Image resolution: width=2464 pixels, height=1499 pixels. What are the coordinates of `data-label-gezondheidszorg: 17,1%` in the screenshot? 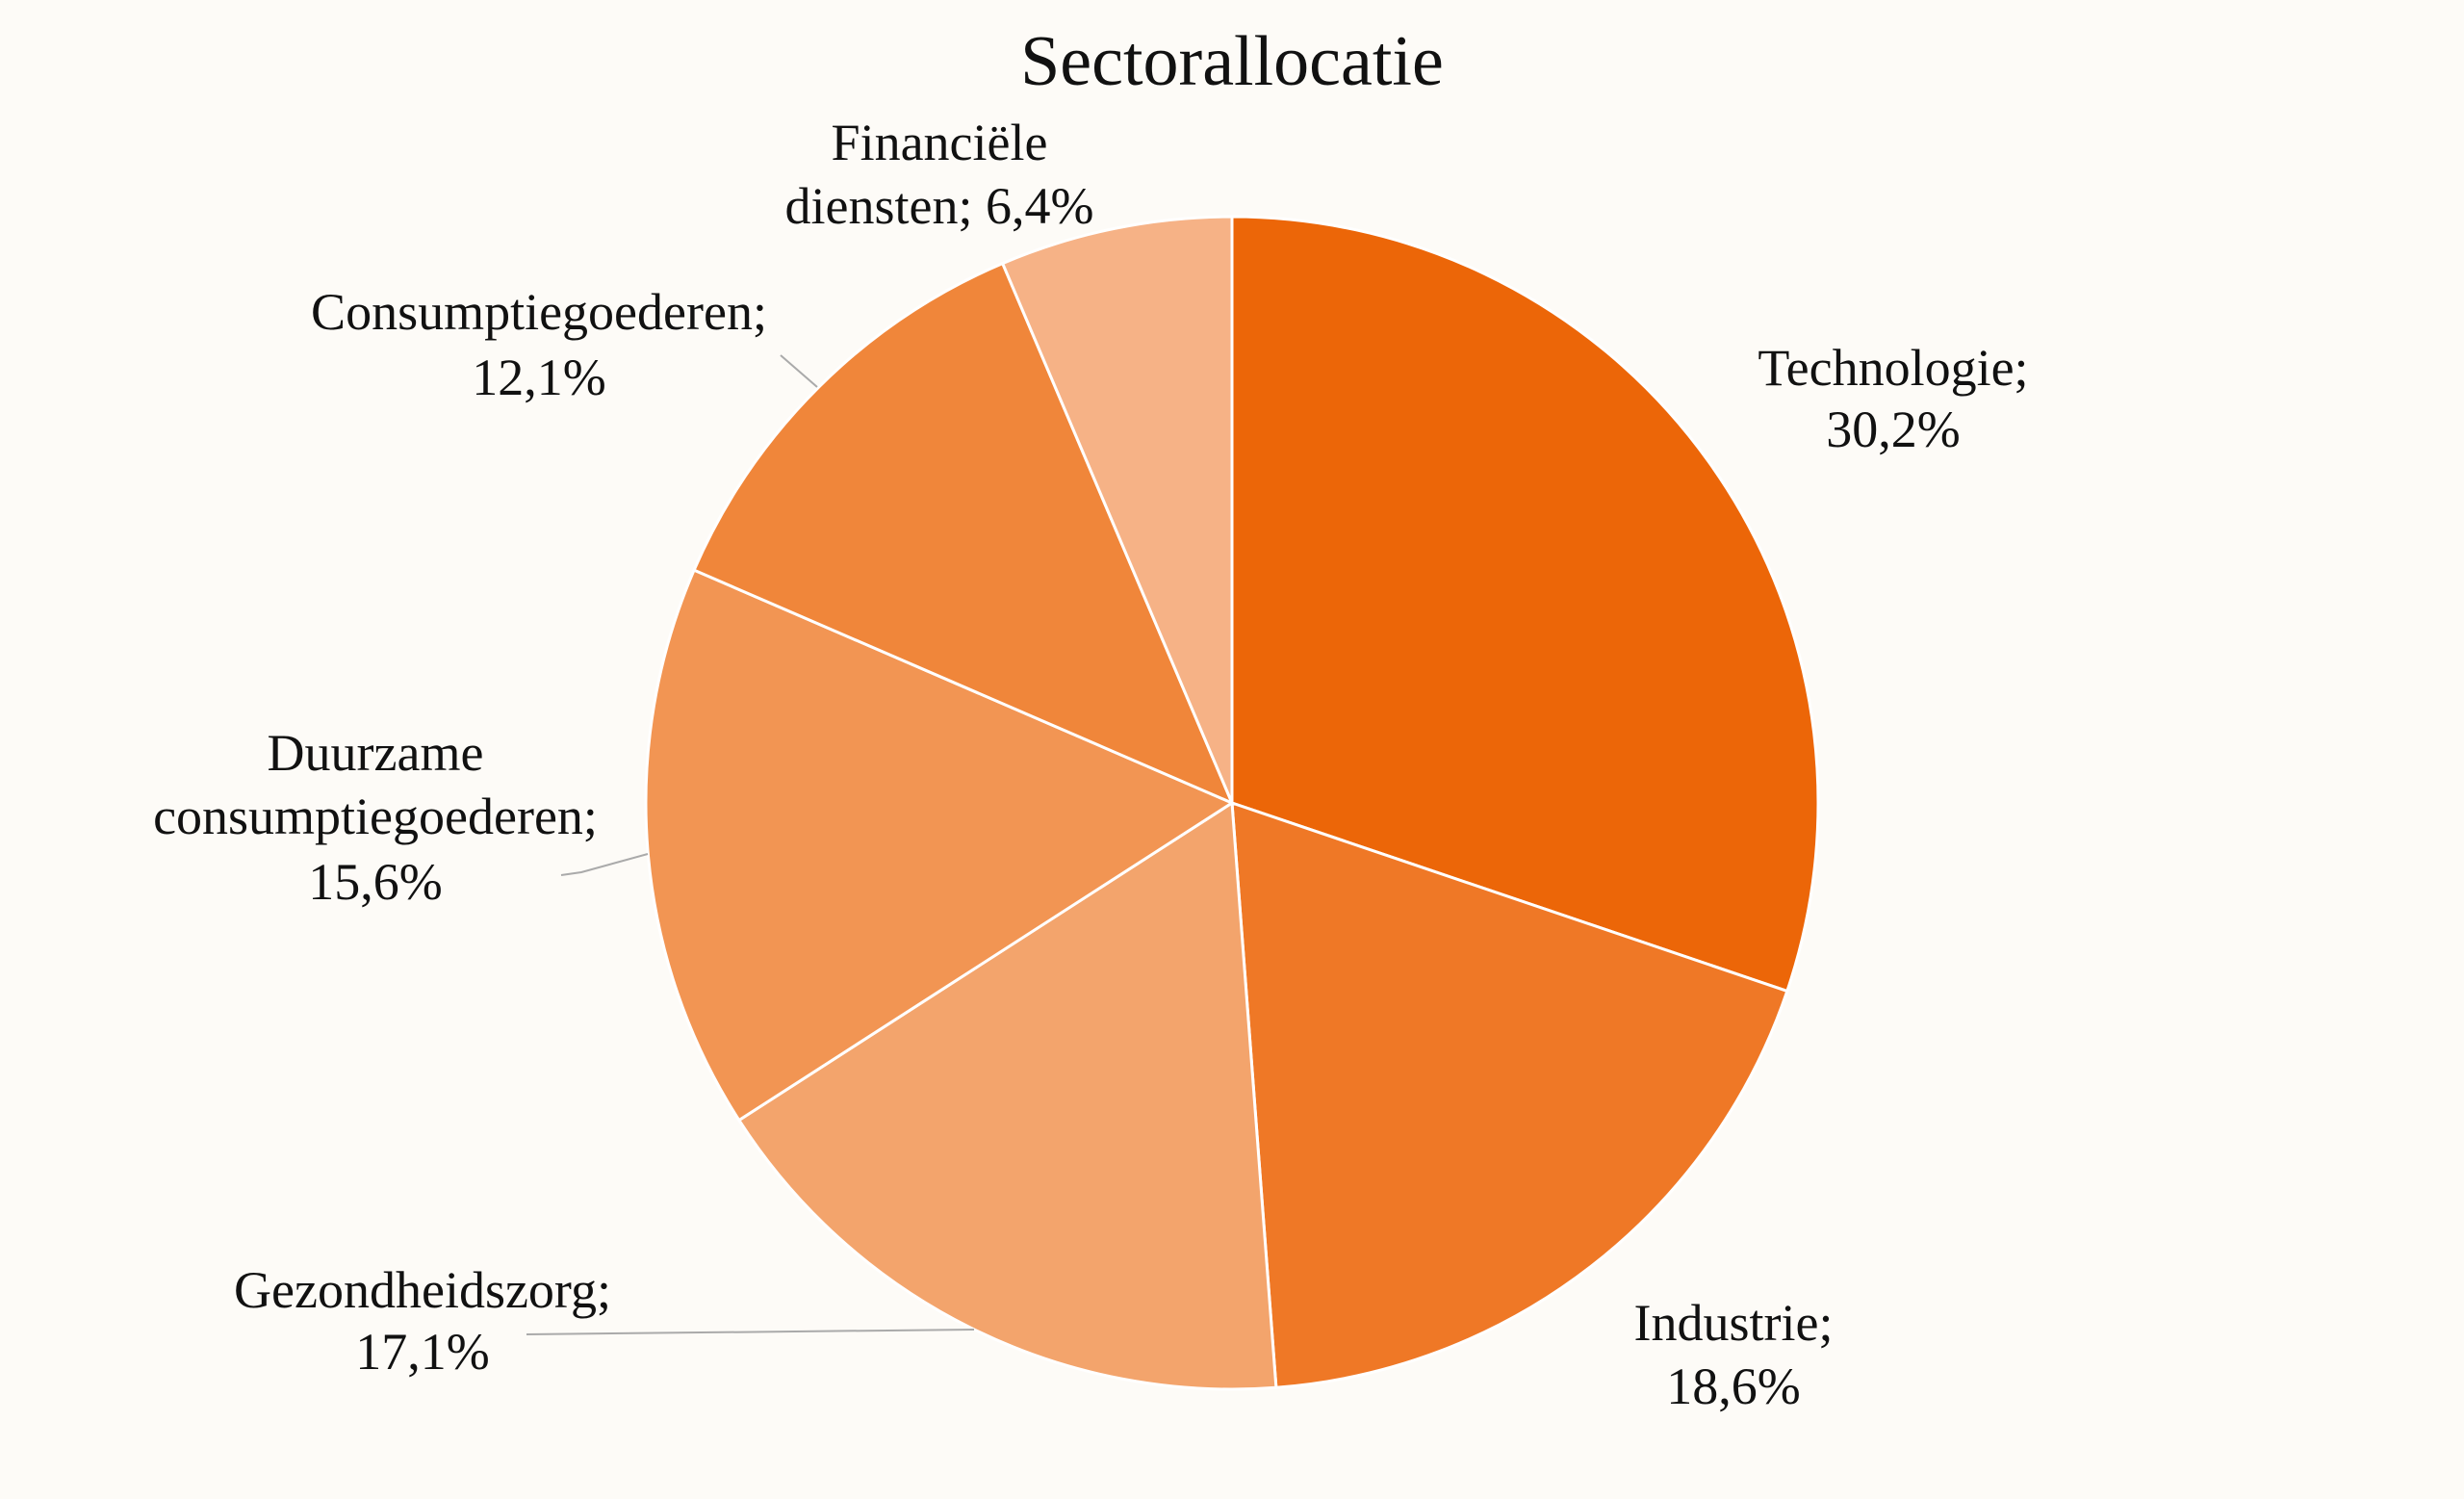 It's located at (422, 1352).